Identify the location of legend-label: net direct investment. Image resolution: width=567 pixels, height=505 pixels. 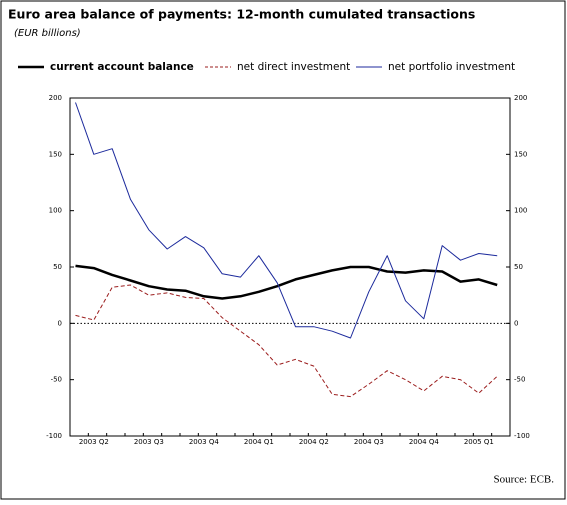
(293, 67).